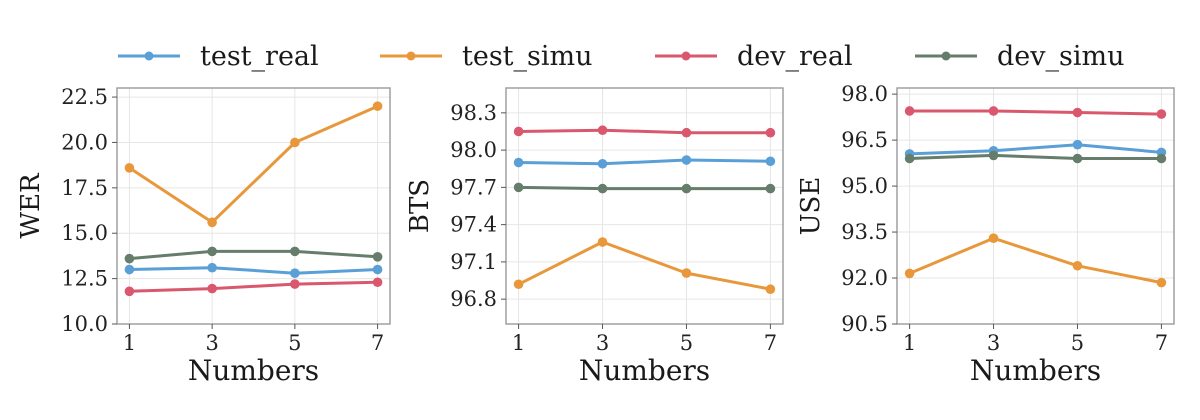 This screenshot has height=420, width=1200. I want to click on y-axis-label: USE, so click(811, 206).